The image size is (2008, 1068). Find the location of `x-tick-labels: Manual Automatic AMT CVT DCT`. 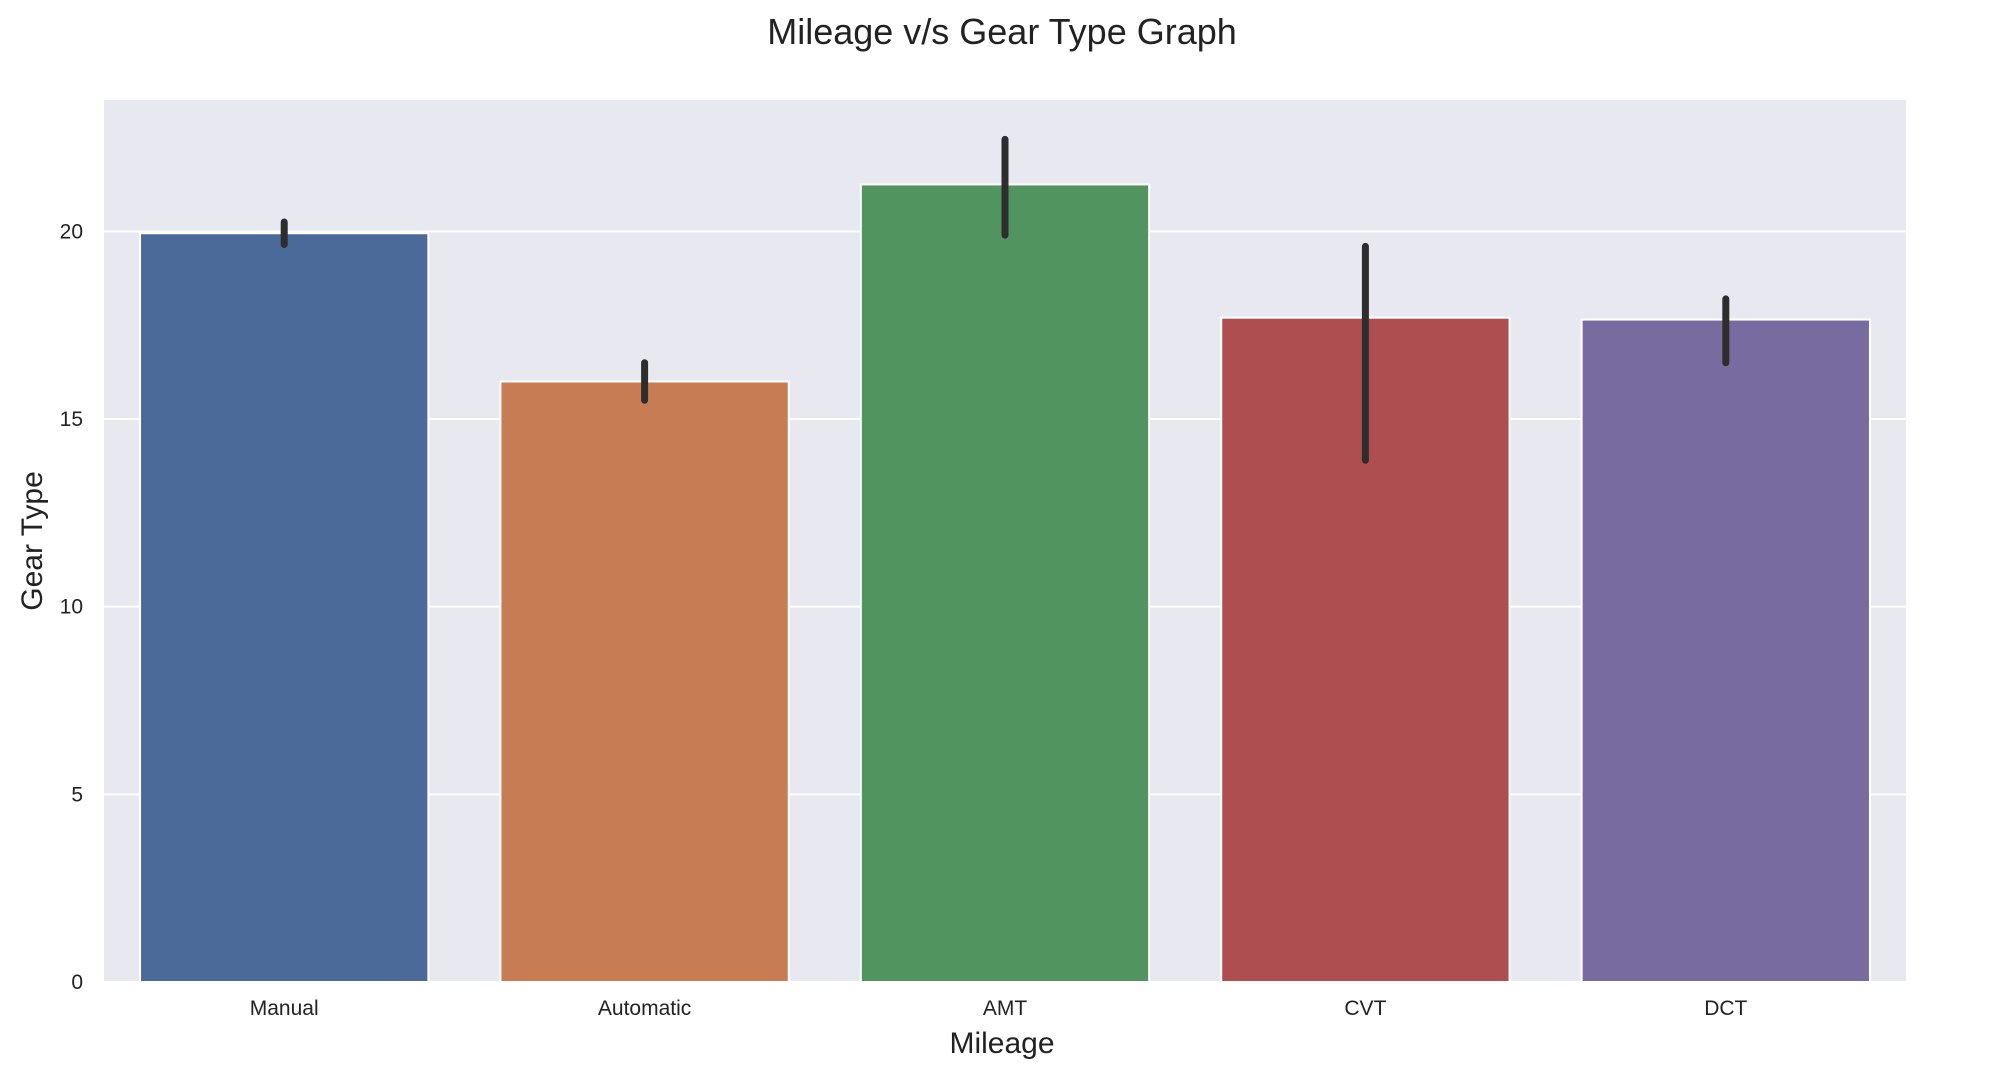

x-tick-labels: Manual Automatic AMT CVT DCT is located at coordinates (999, 1008).